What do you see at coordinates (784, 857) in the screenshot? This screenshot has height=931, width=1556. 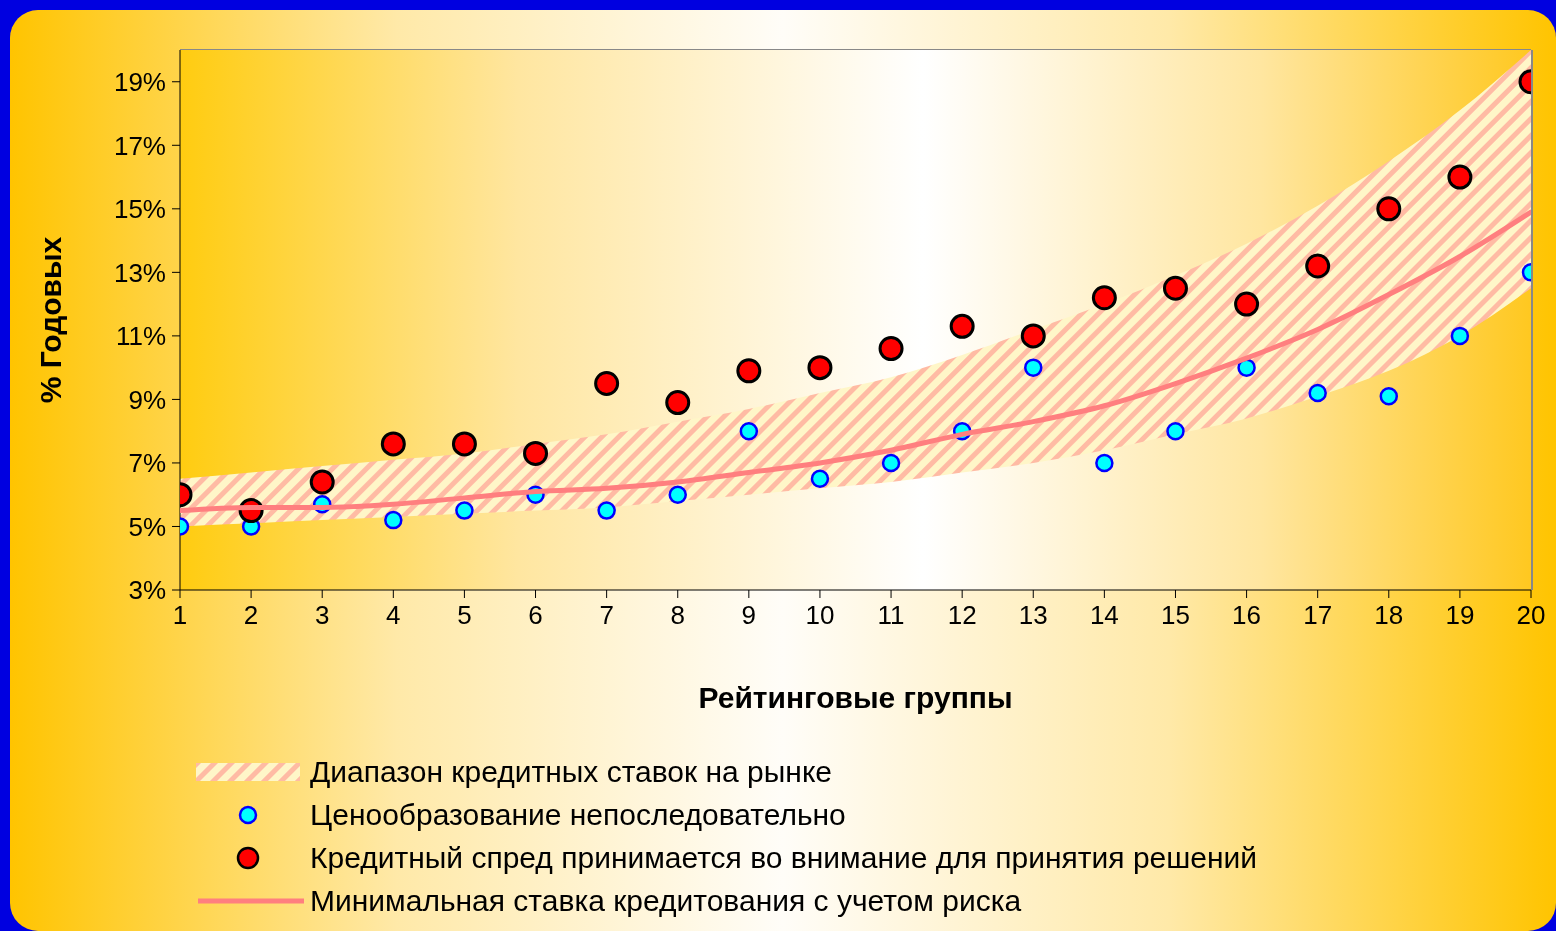 I see `legend-label: Кредитный спред принимается во внимание для принятия решений` at bounding box center [784, 857].